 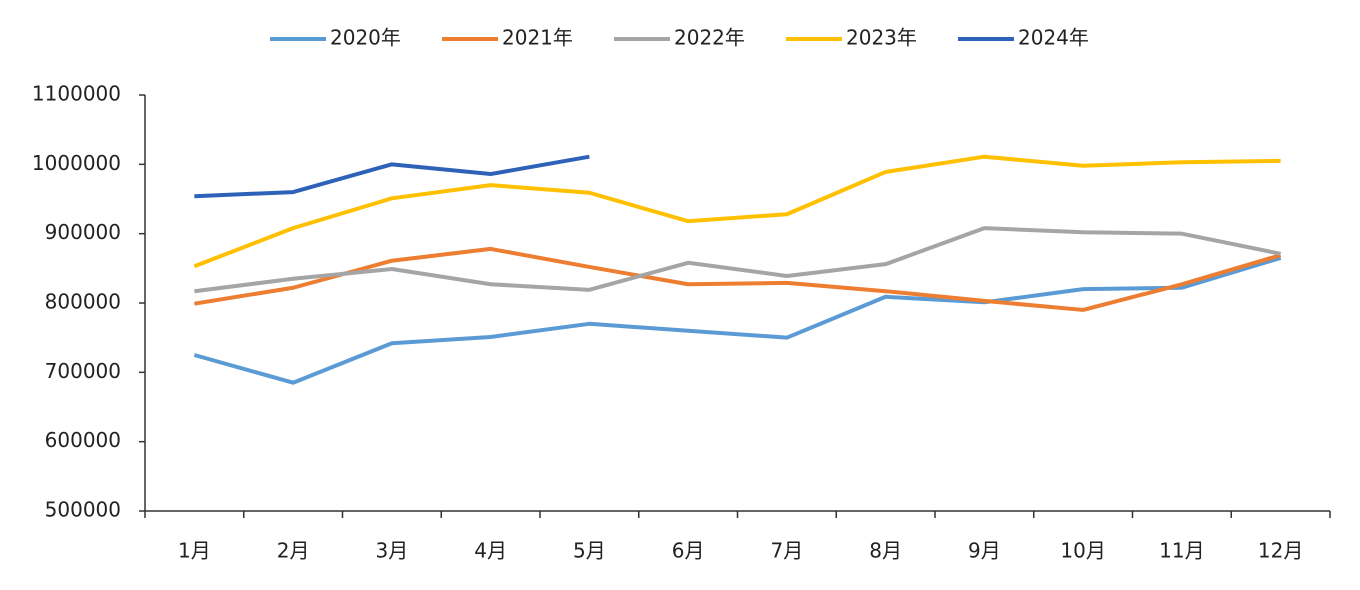 I want to click on y-tick-label: 900000, so click(x=83, y=232).